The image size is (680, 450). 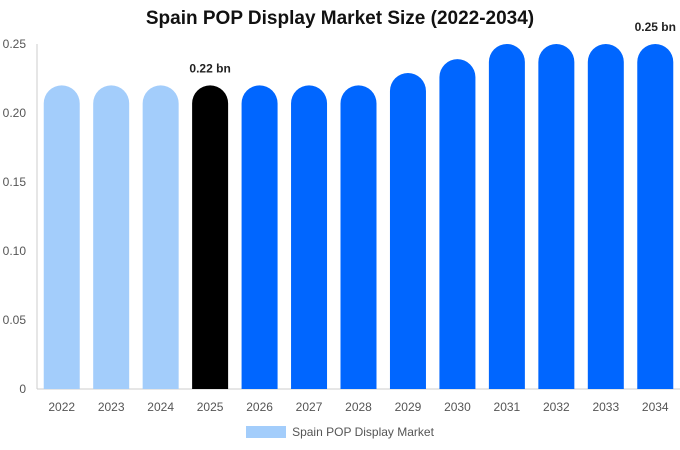 I want to click on x-tick-label: 2026, so click(x=259, y=407).